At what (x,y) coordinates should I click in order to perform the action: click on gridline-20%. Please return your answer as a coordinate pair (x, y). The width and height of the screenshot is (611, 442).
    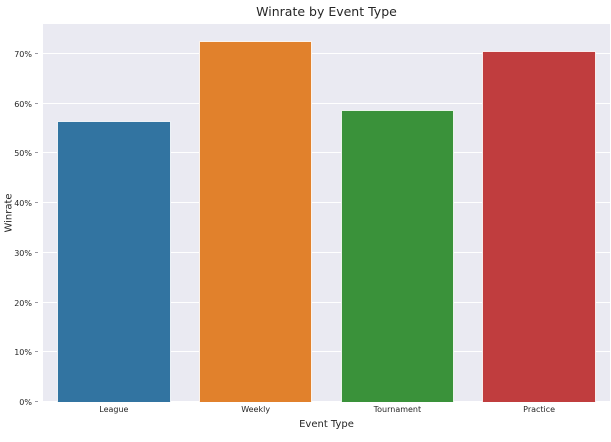
    Looking at the image, I should click on (326, 302).